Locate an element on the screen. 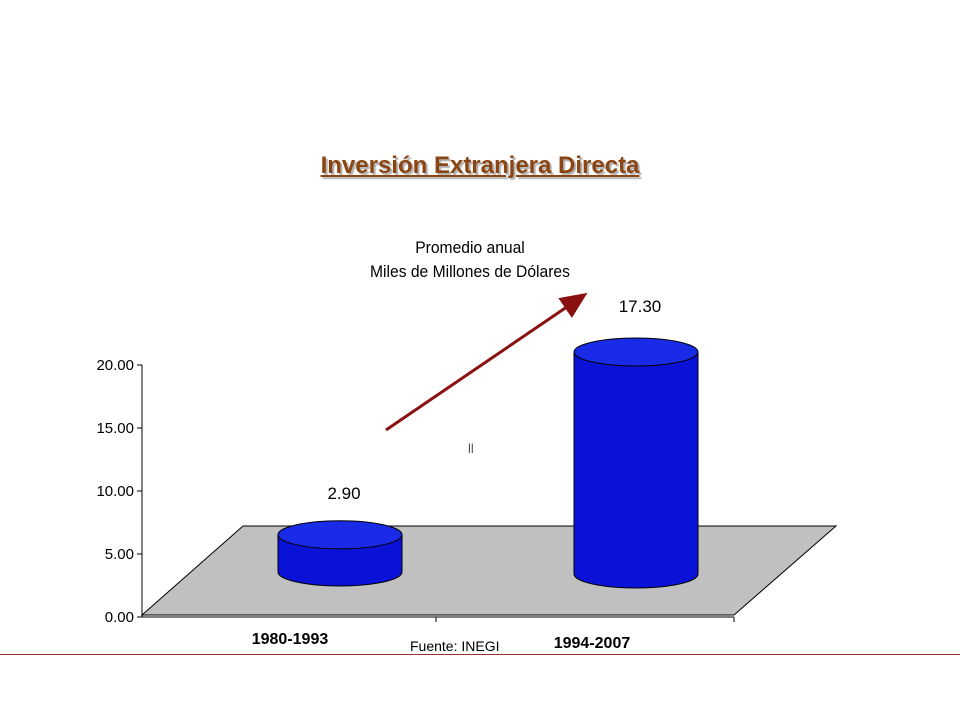  y-tick-label: 10.00 is located at coordinates (115, 491).